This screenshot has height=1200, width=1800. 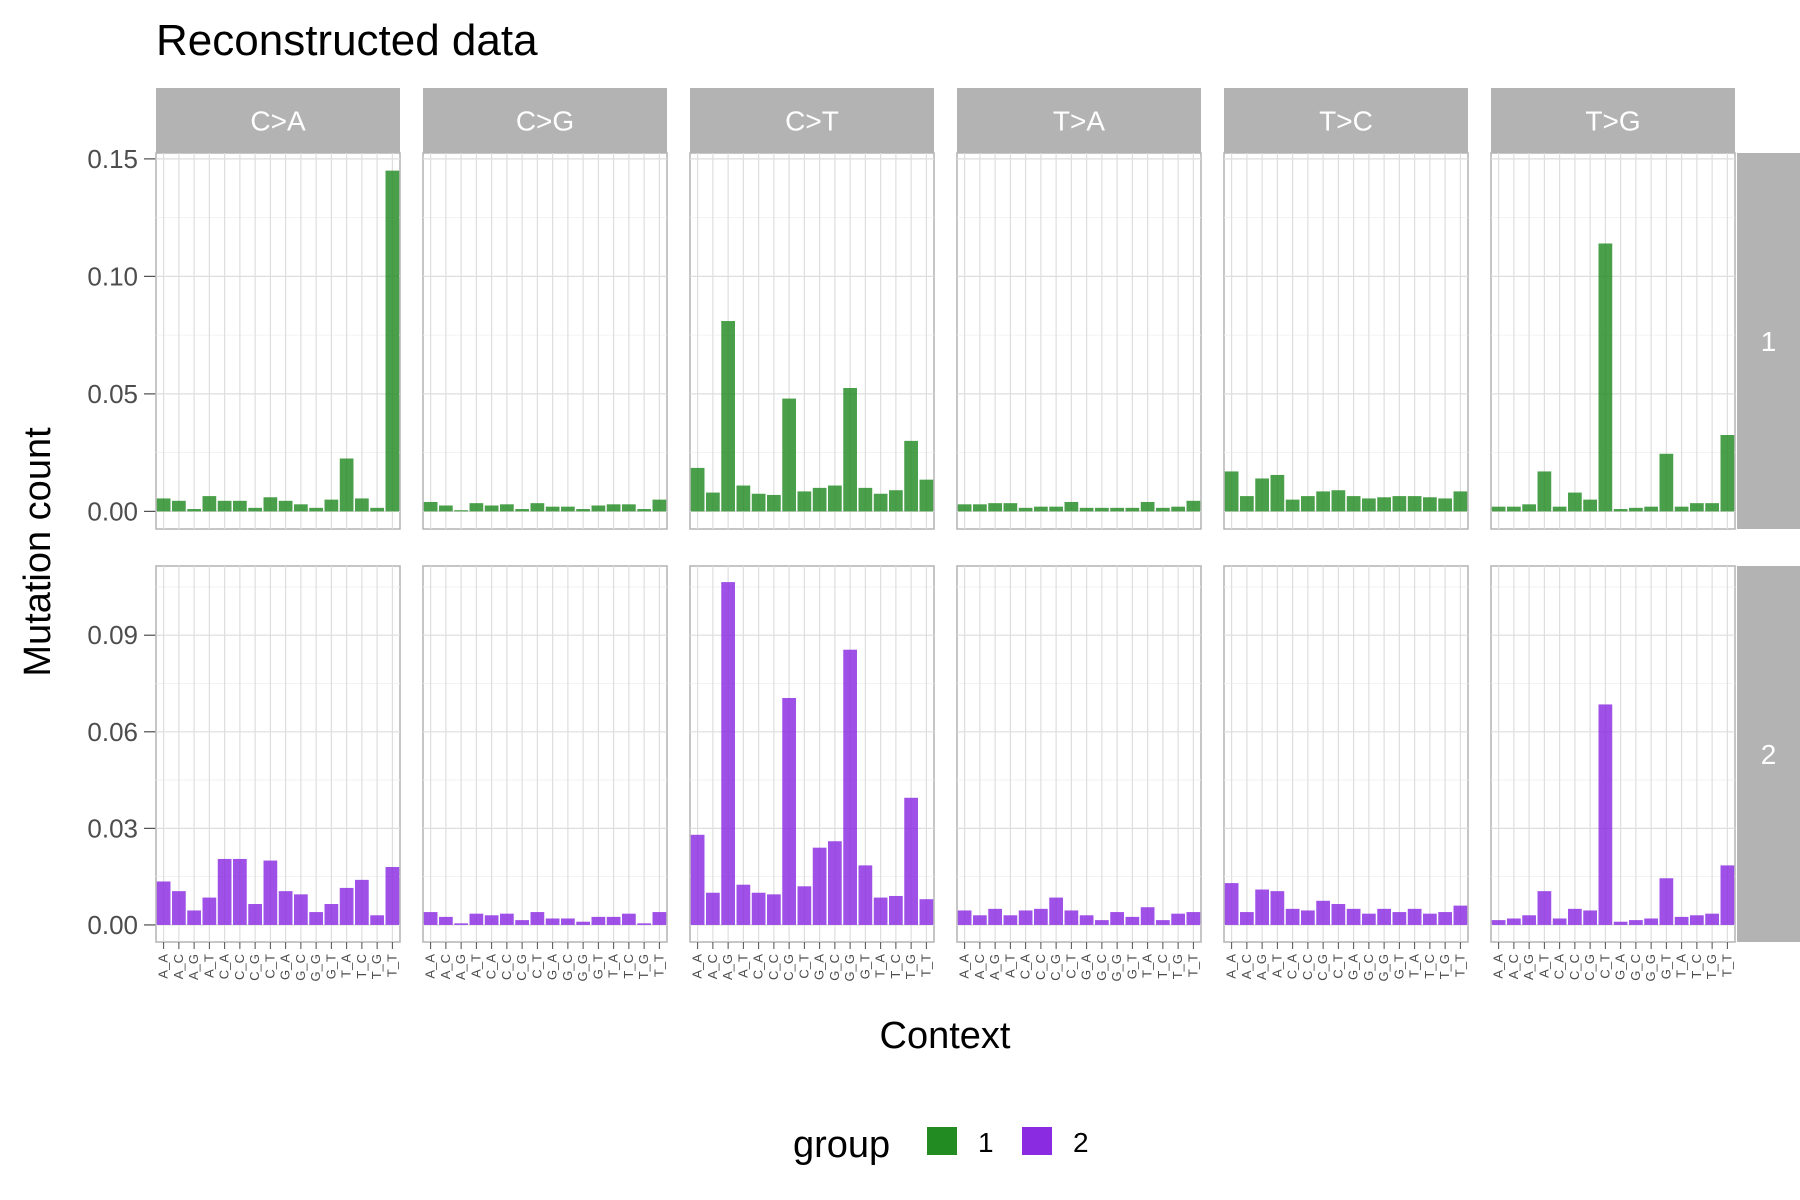 I want to click on x-tick-label-c-to-g-a_c: A_C, so click(x=445, y=966).